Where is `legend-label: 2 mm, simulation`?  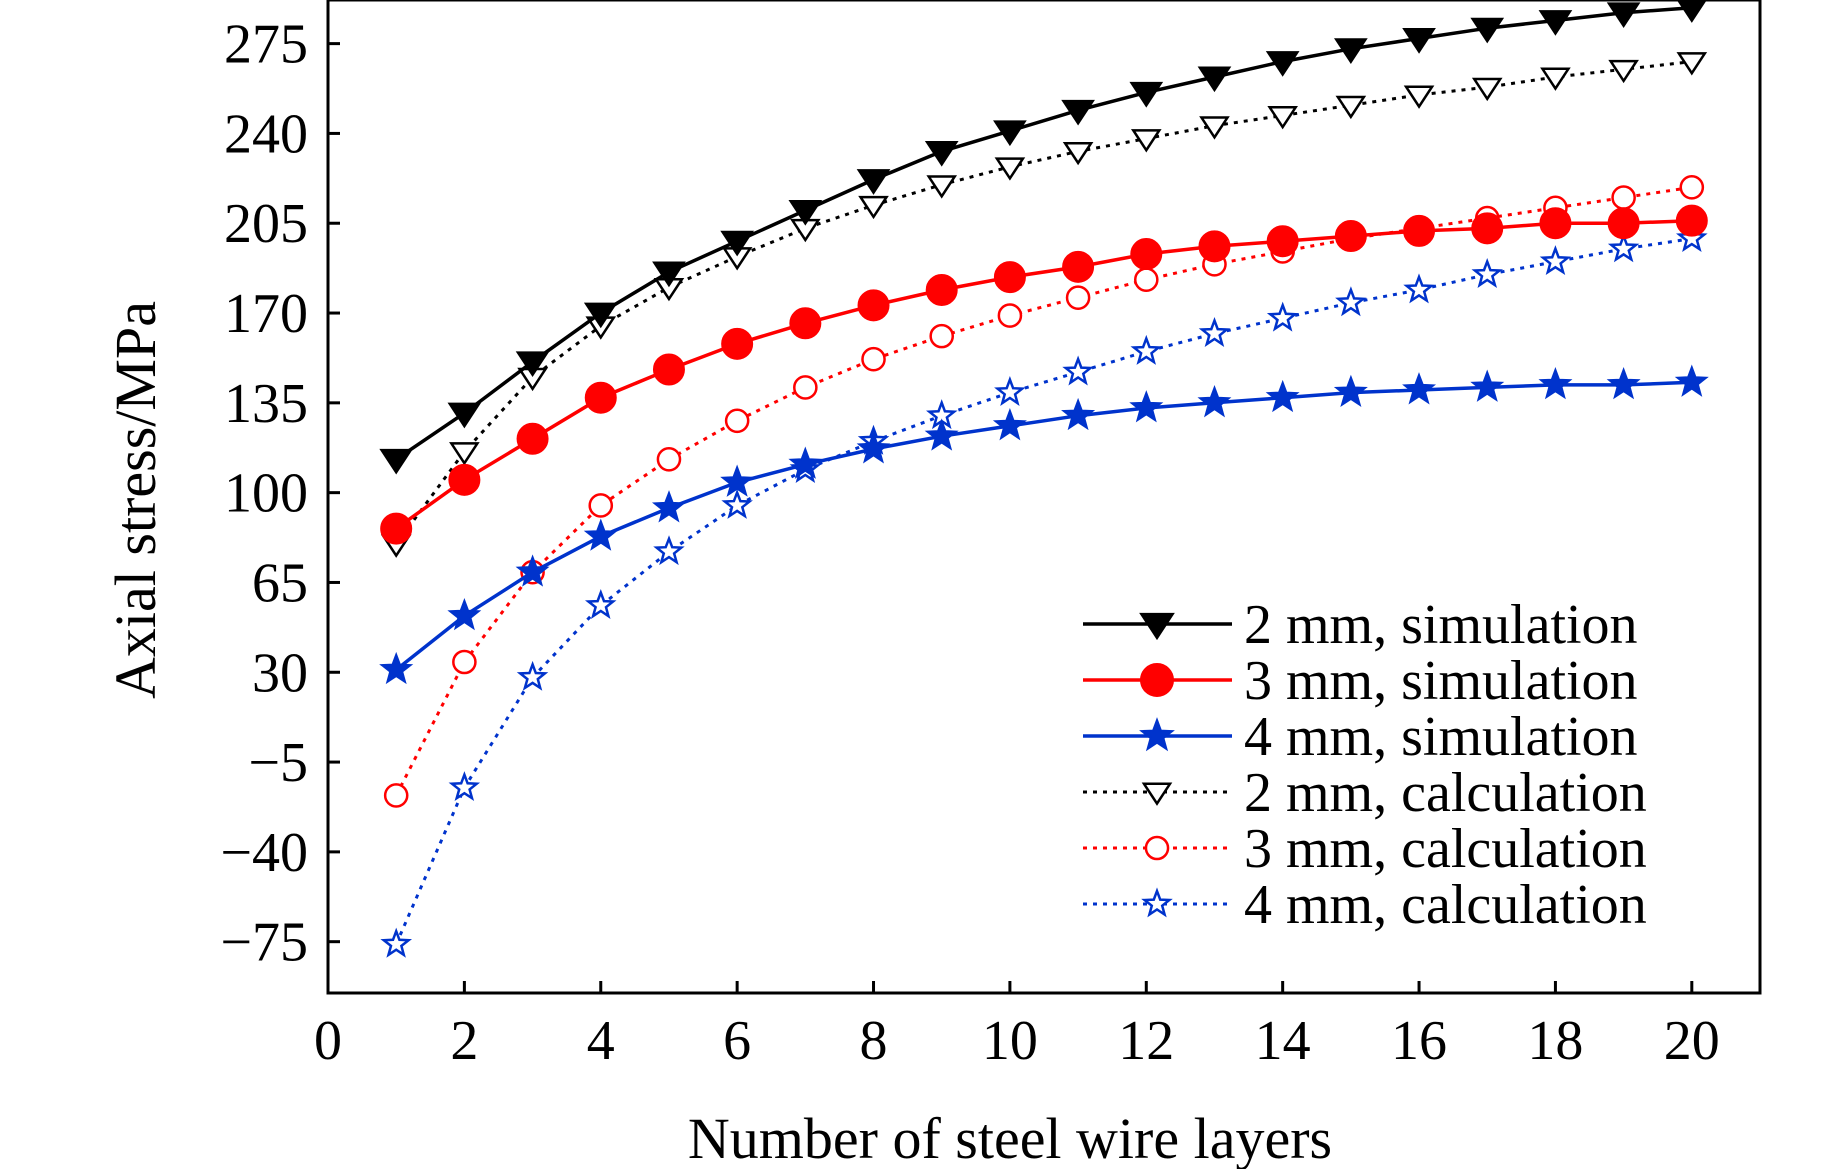 legend-label: 2 mm, simulation is located at coordinates (1441, 625).